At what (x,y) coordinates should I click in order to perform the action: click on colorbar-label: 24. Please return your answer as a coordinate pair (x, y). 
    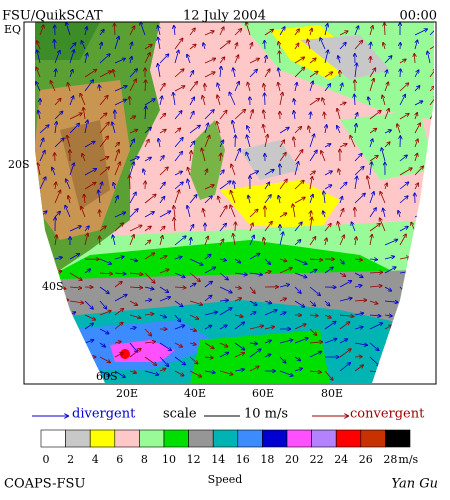
    Looking at the image, I should click on (341, 459).